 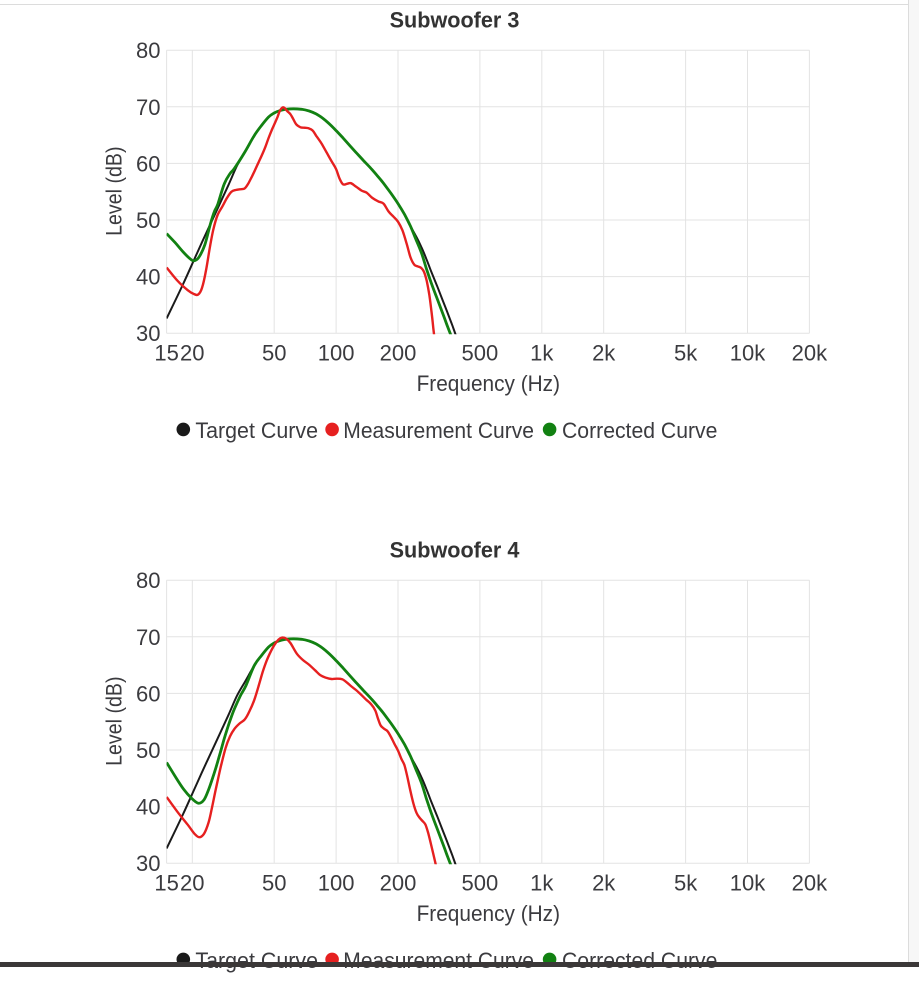 What do you see at coordinates (455, 550) in the screenshot?
I see `svg-text: Subwoofer 4` at bounding box center [455, 550].